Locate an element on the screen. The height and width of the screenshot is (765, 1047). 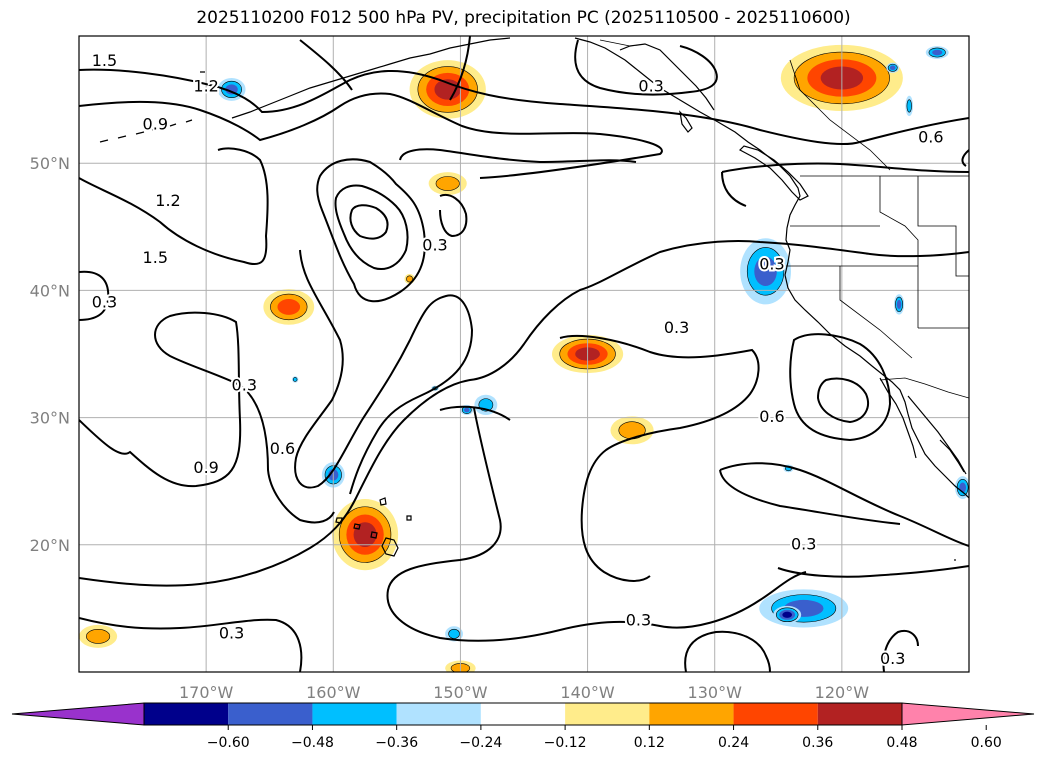
california-nevada-border is located at coordinates (876, 312).